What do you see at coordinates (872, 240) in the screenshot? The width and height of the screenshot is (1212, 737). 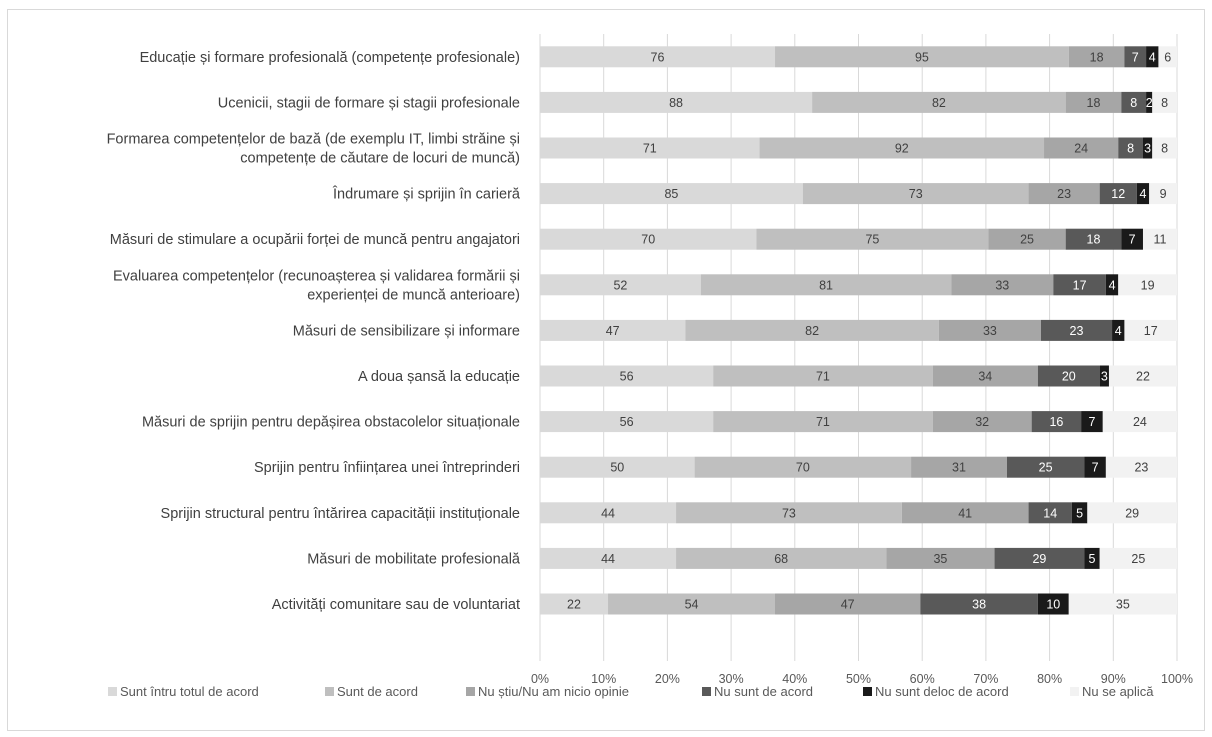 I see `data-label: 75` at bounding box center [872, 240].